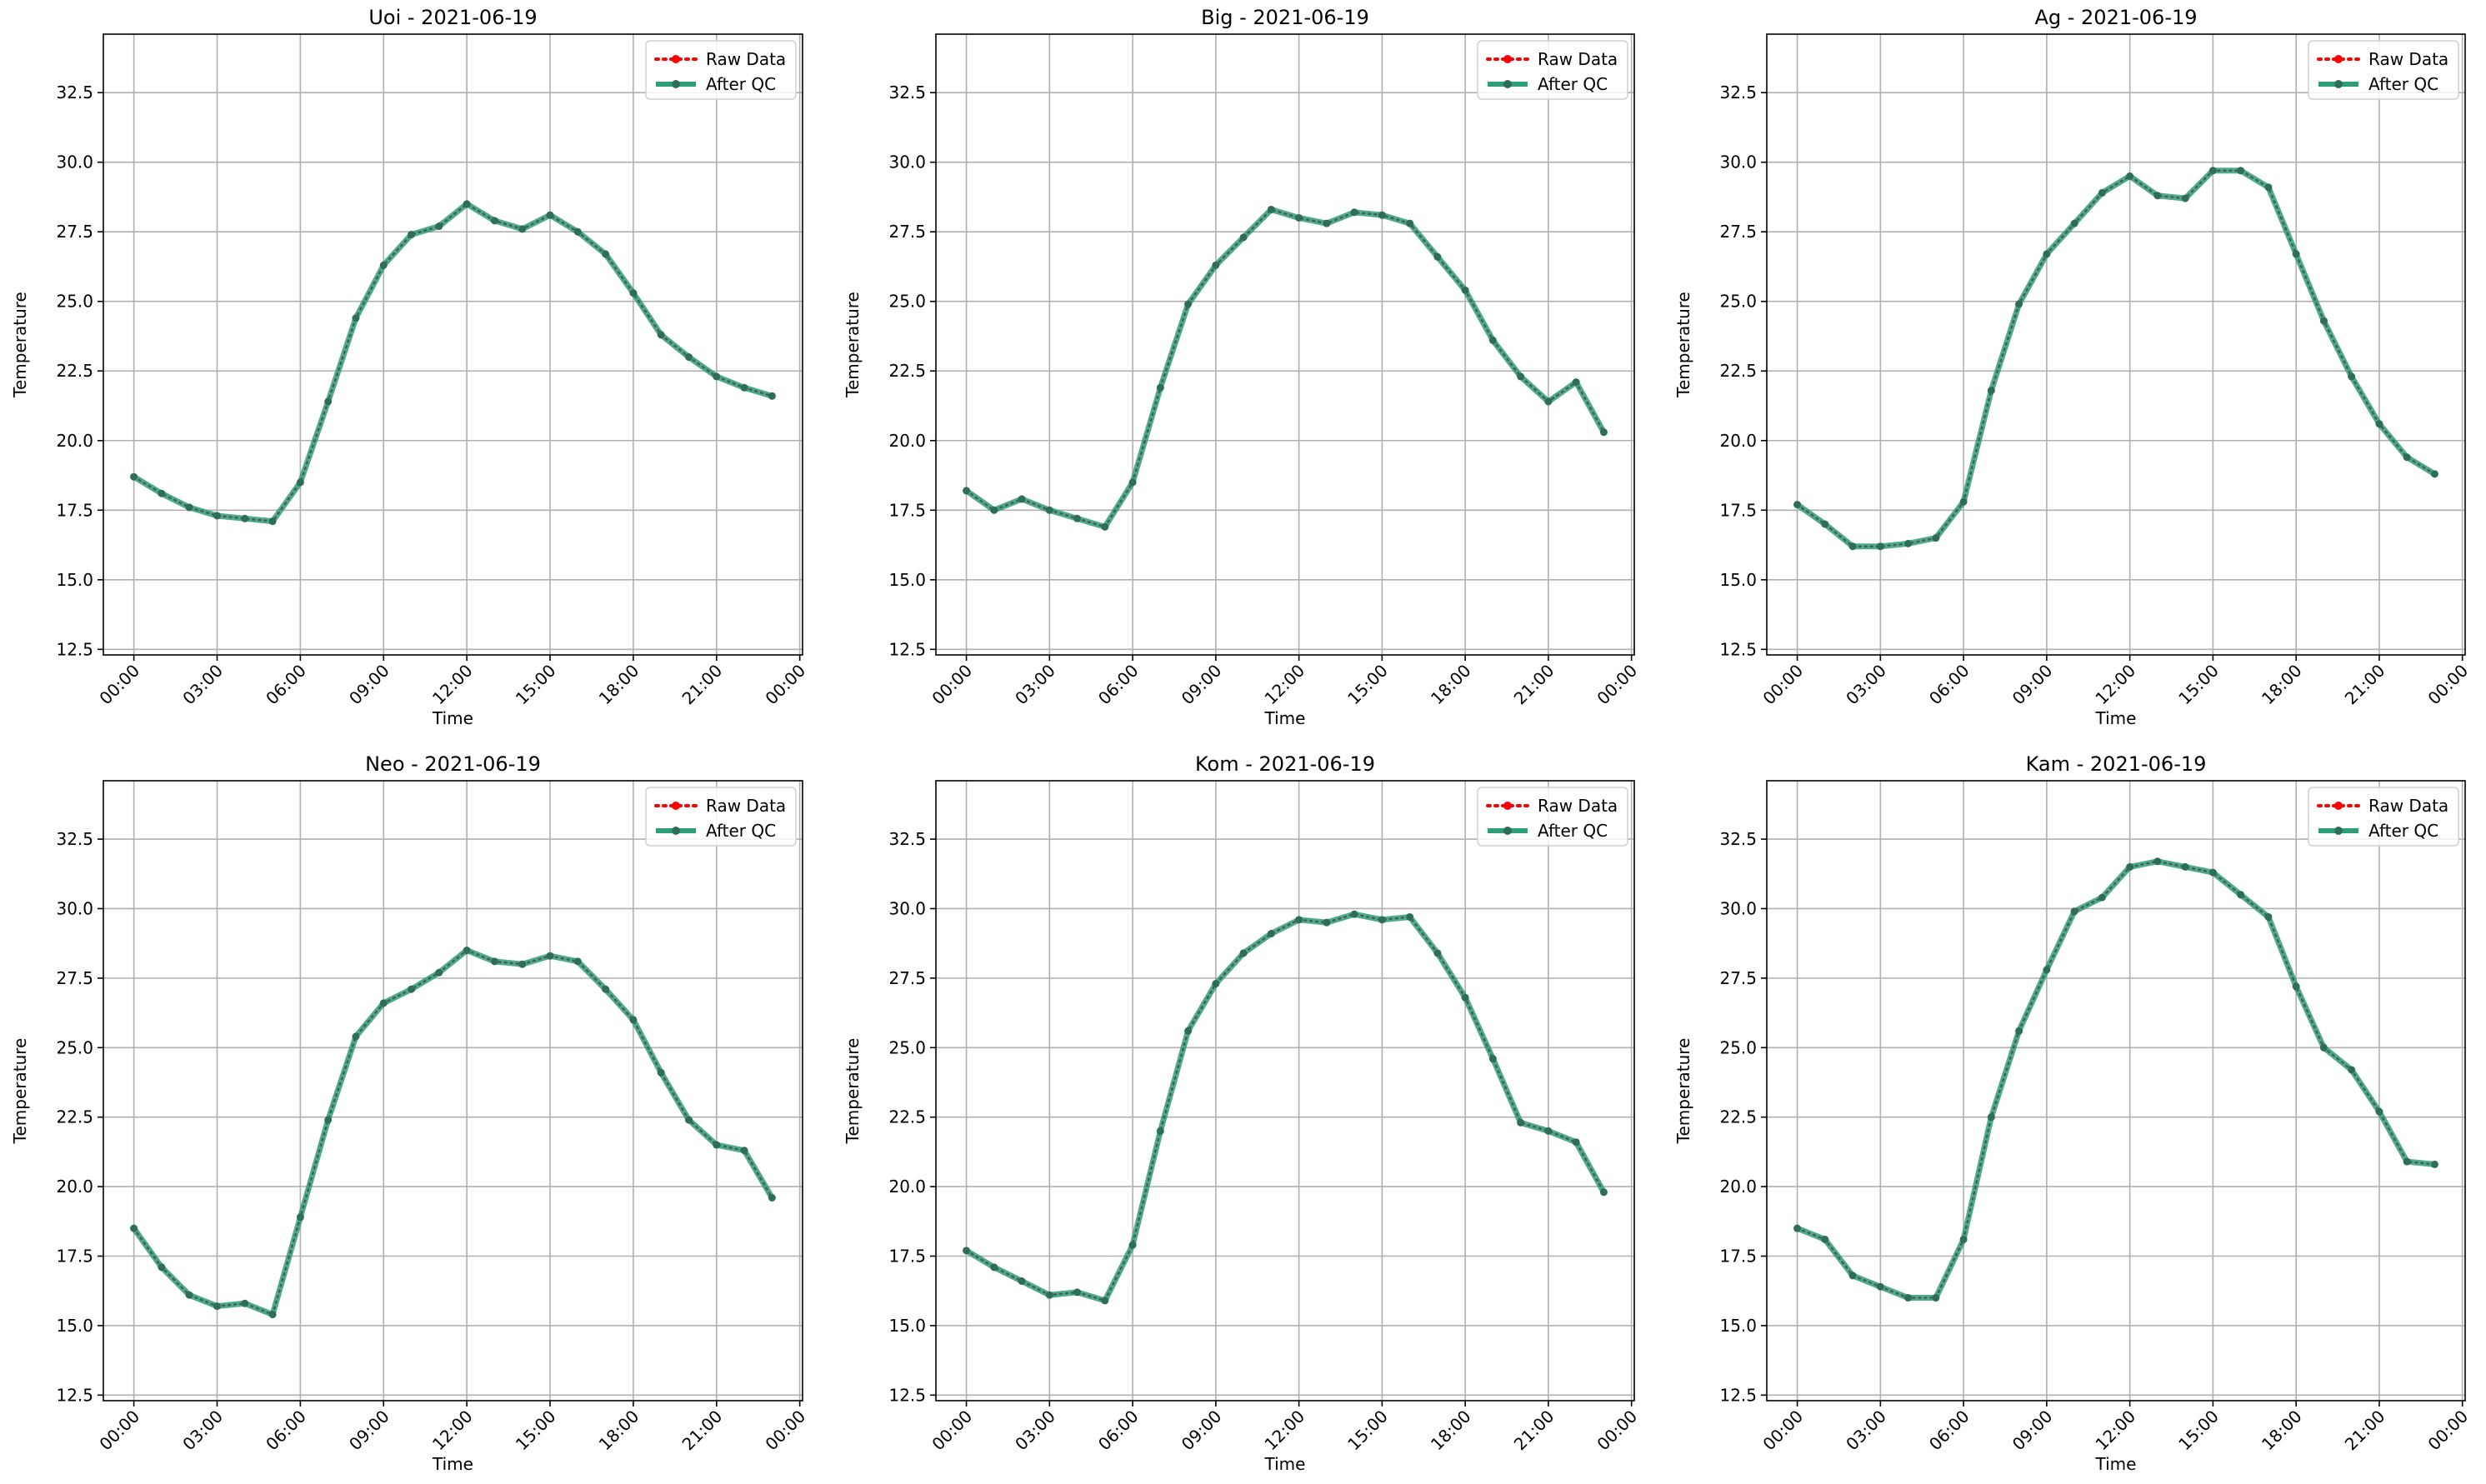 This screenshot has height=1484, width=2486. I want to click on x-tick-label: 03:00, so click(1866, 1431).